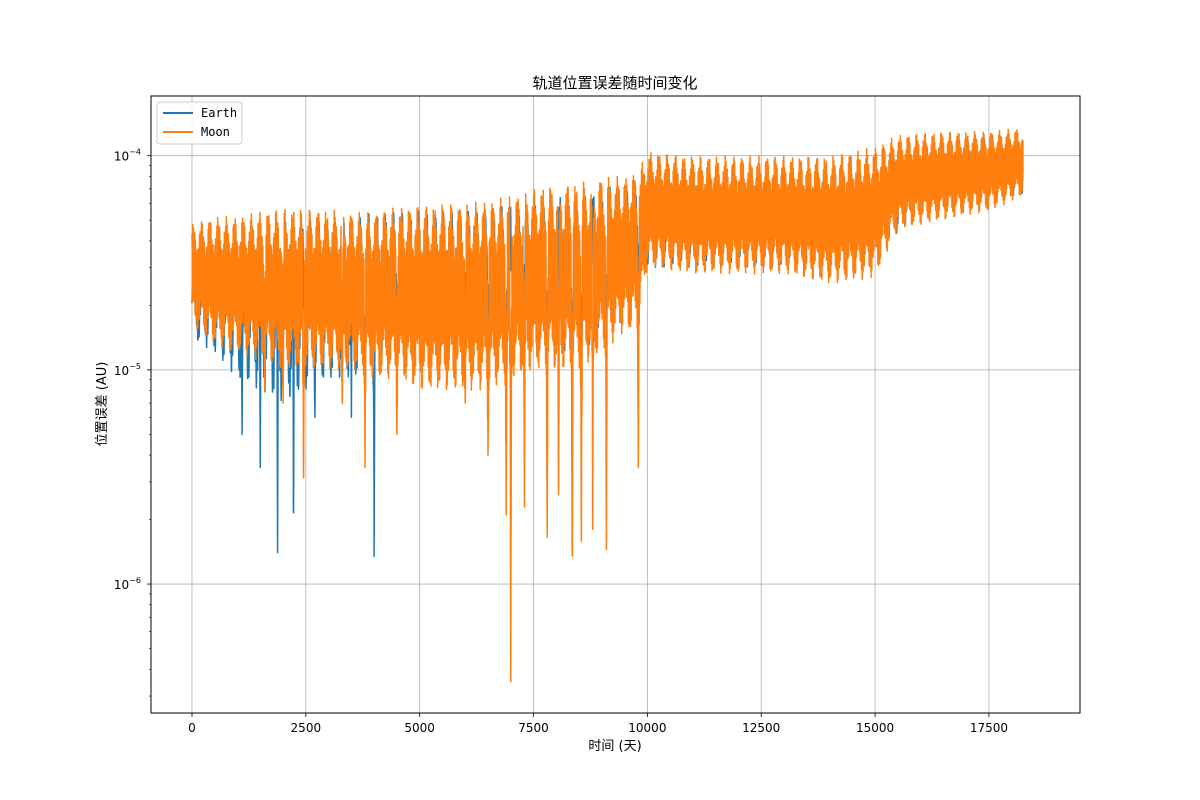  What do you see at coordinates (127, 370) in the screenshot?
I see `y-tick-label: 10⁻⁵` at bounding box center [127, 370].